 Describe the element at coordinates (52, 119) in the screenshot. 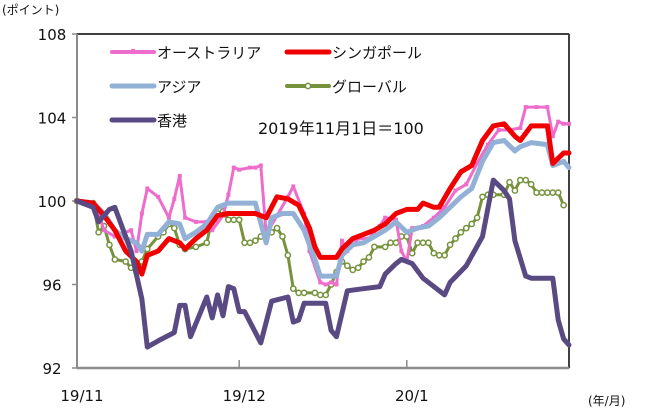

I see `y-tick-label: 104` at that location.